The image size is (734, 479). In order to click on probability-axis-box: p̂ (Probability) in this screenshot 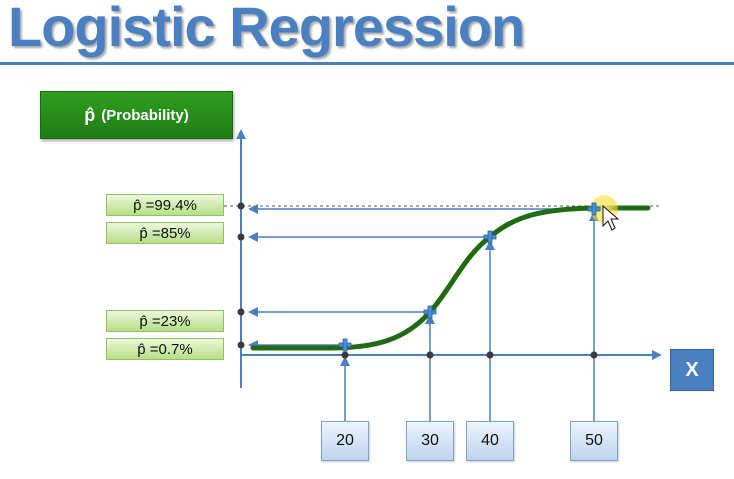, I will do `click(136, 115)`.